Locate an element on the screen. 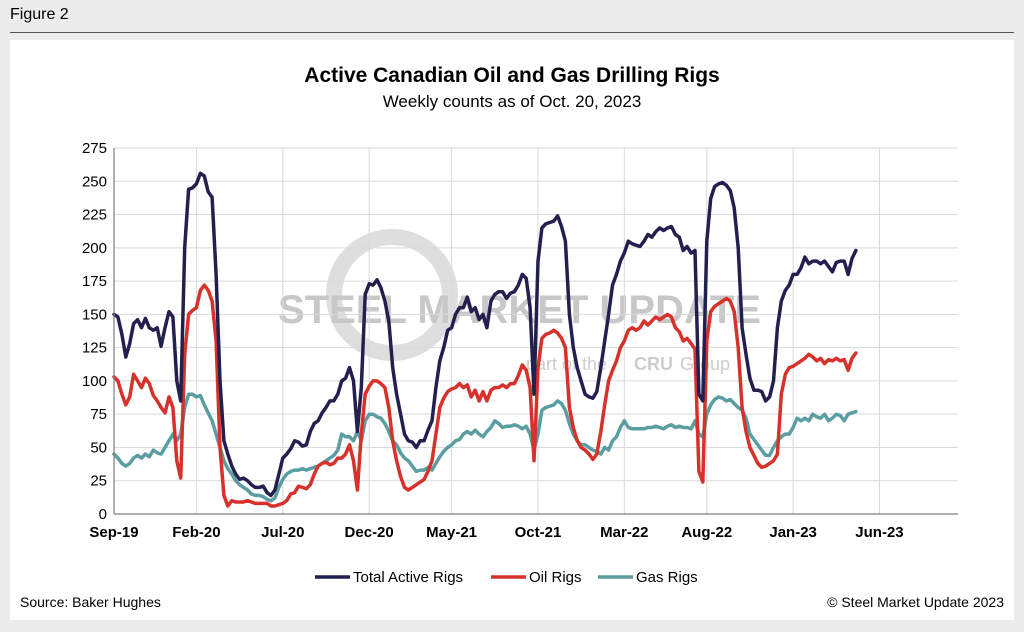 This screenshot has height=632, width=1024. y-tick-label: 150 is located at coordinates (94, 314).